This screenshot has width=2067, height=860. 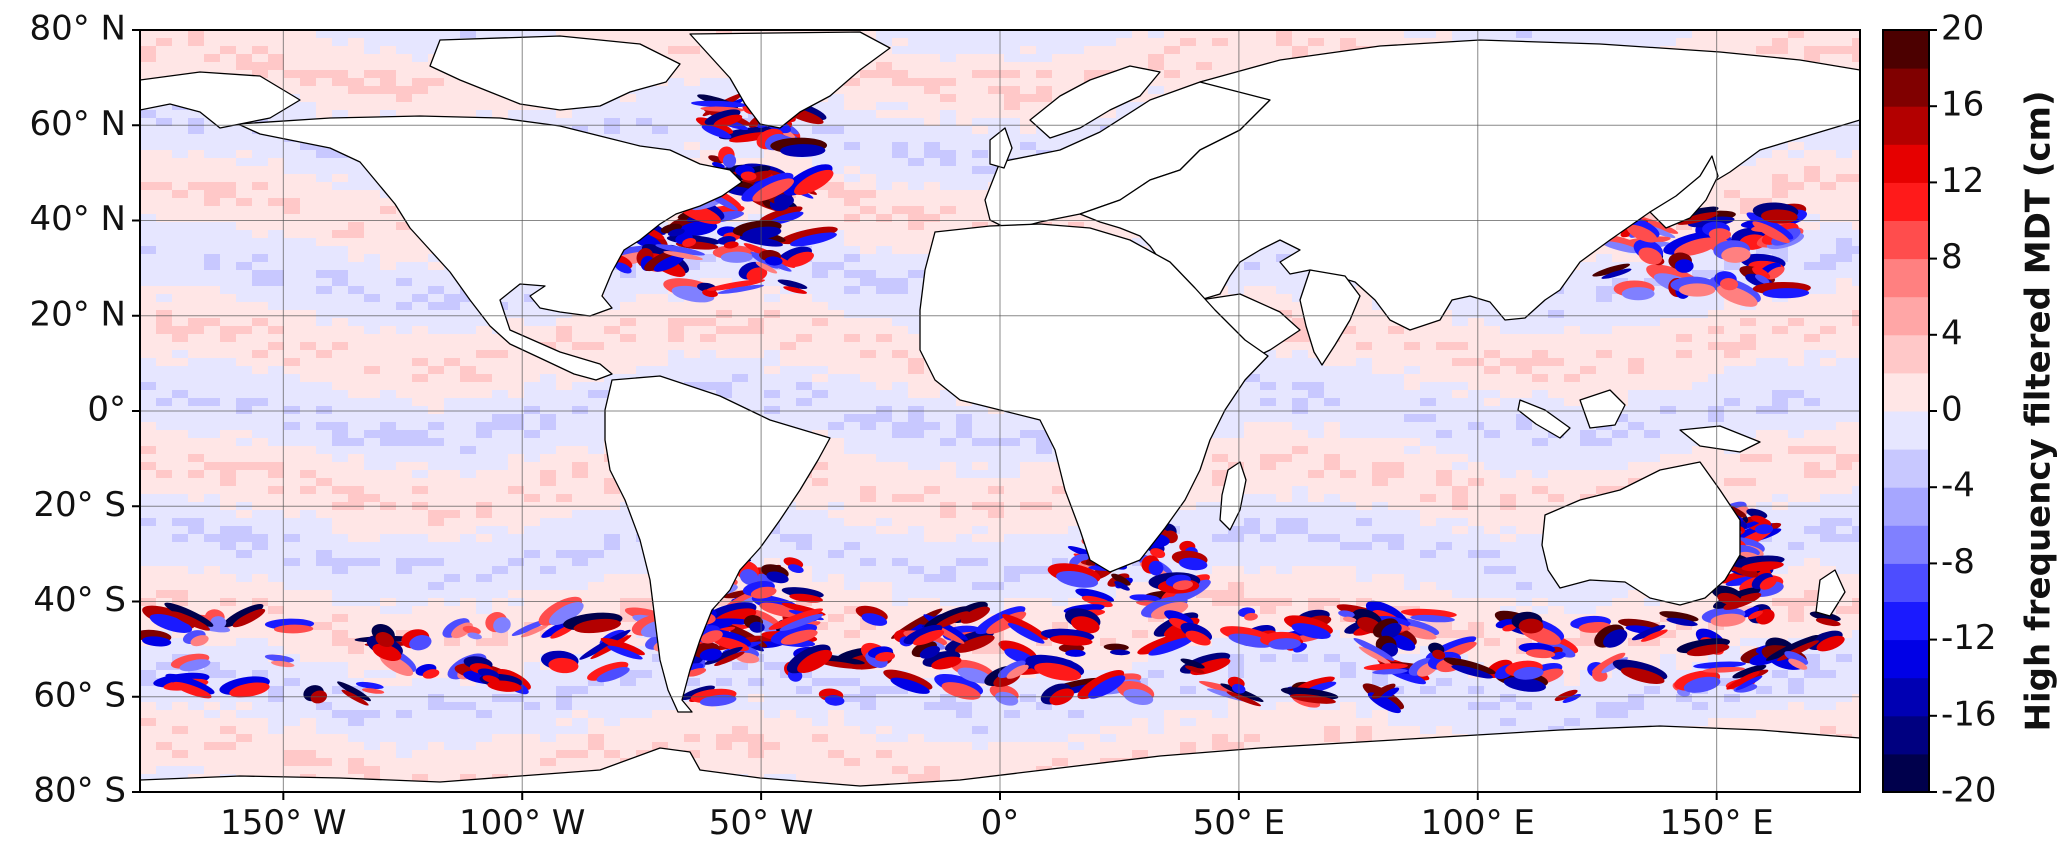 I want to click on lat-tick-label: 60° S, so click(x=79, y=695).